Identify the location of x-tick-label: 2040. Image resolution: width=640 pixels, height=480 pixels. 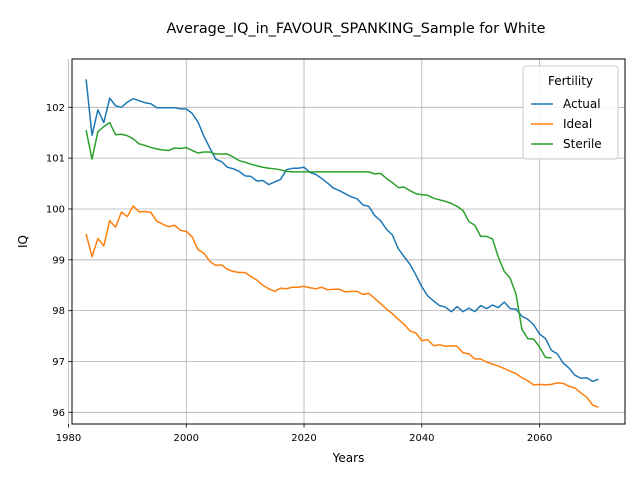
(421, 438).